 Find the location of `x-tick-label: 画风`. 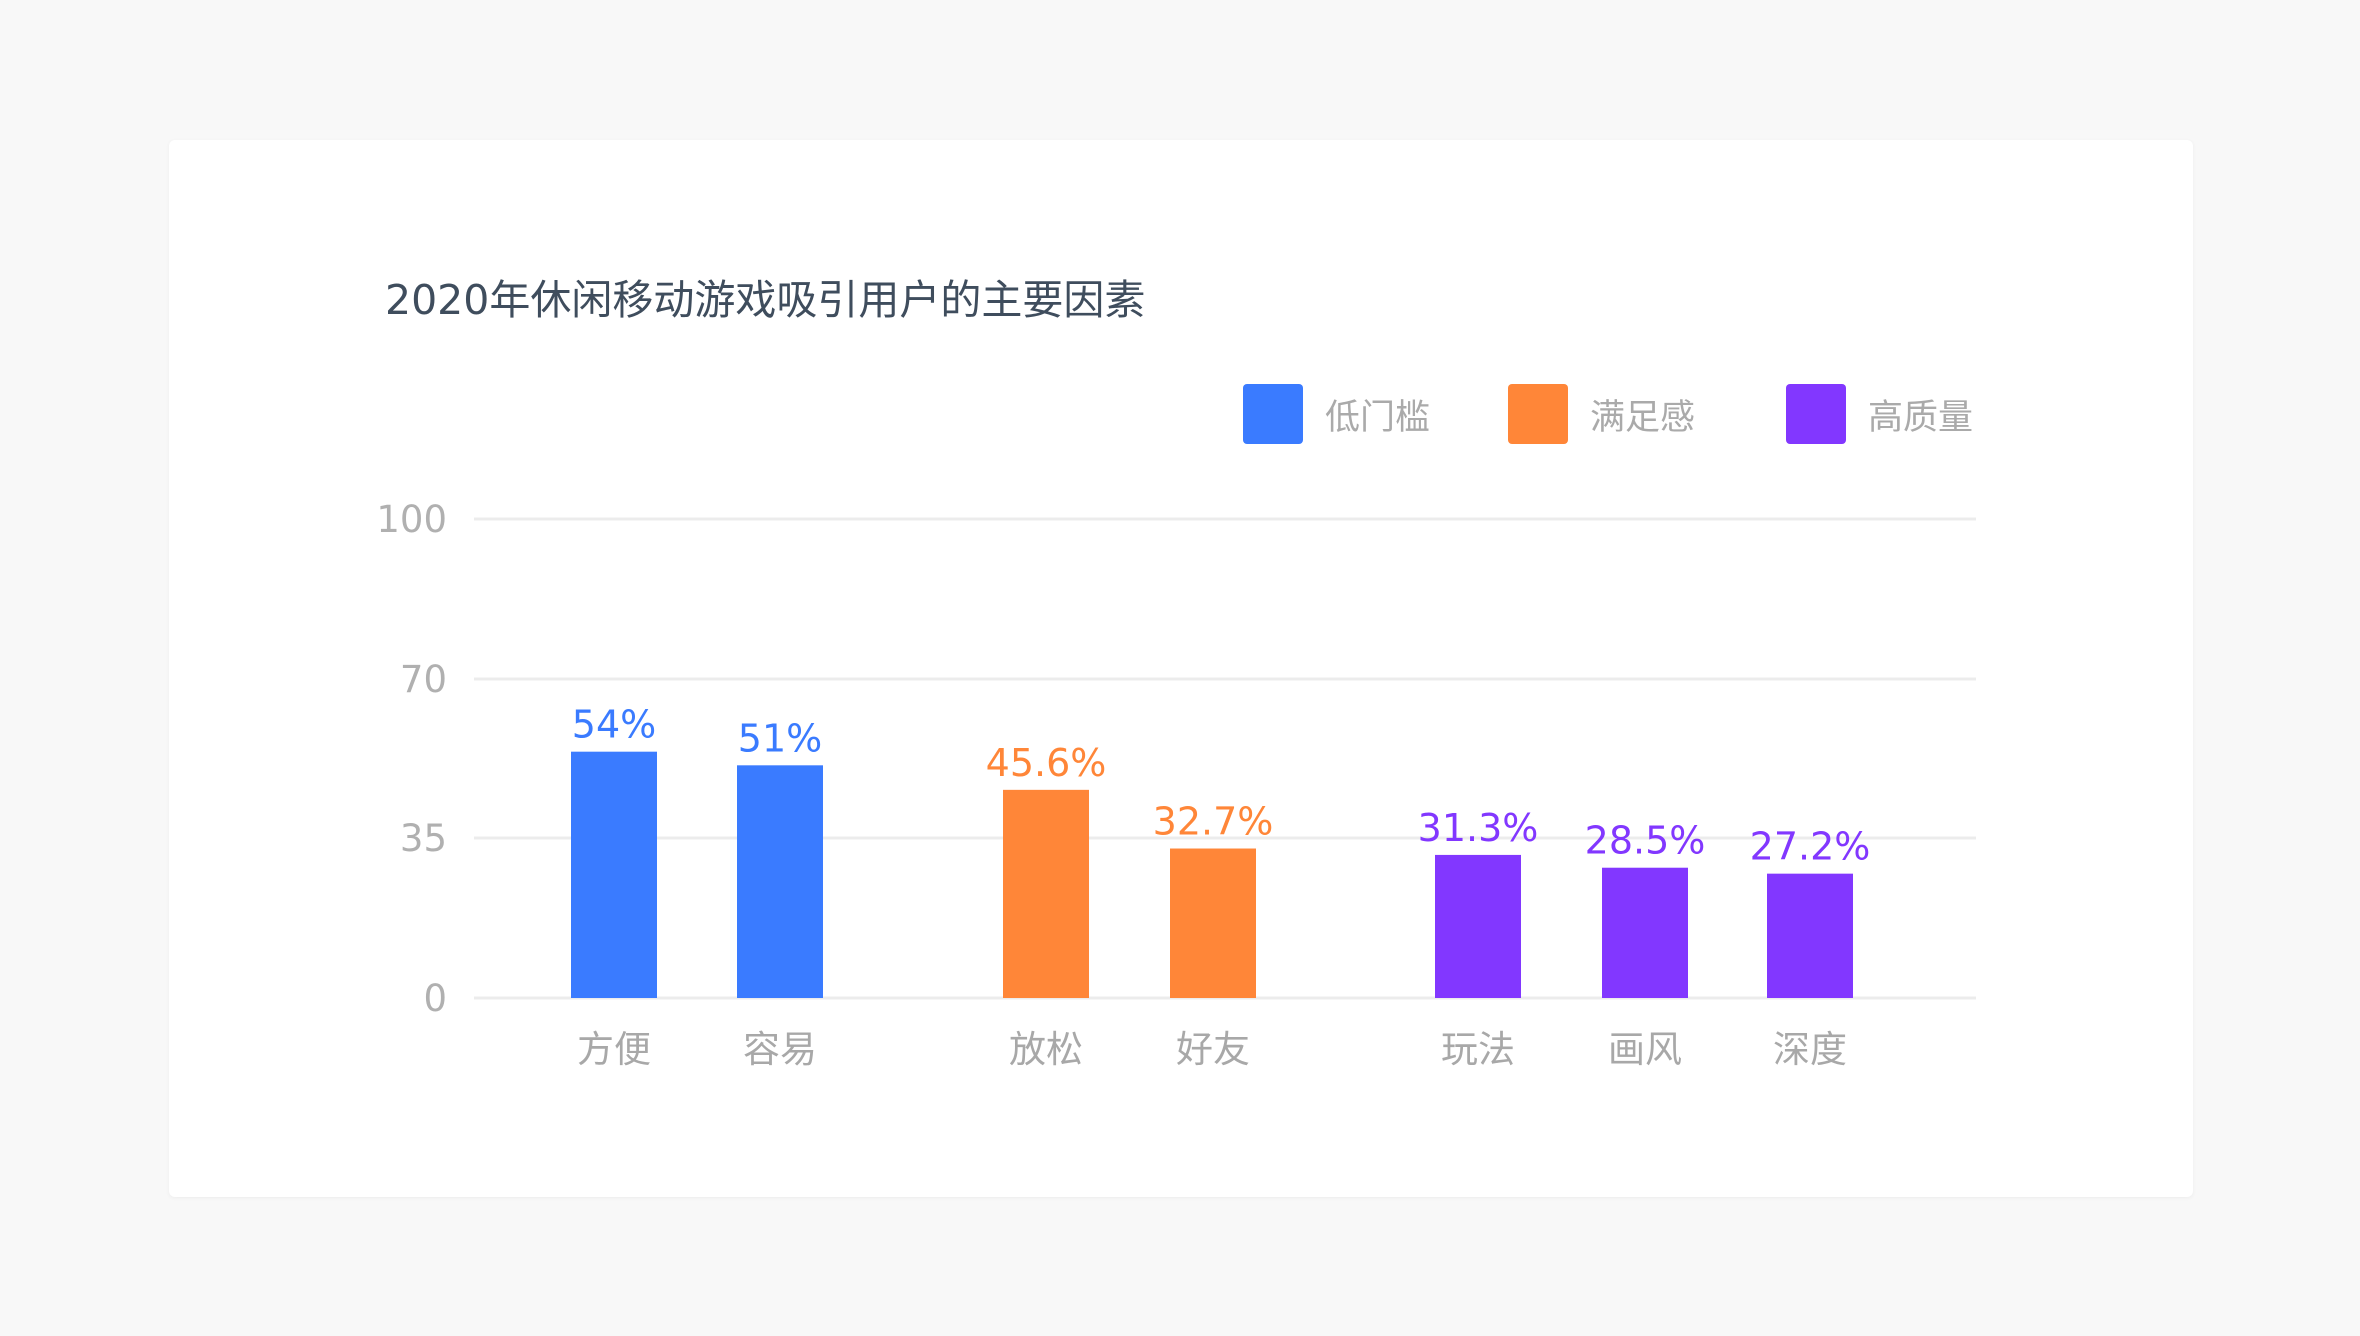

x-tick-label: 画风 is located at coordinates (1645, 1049).